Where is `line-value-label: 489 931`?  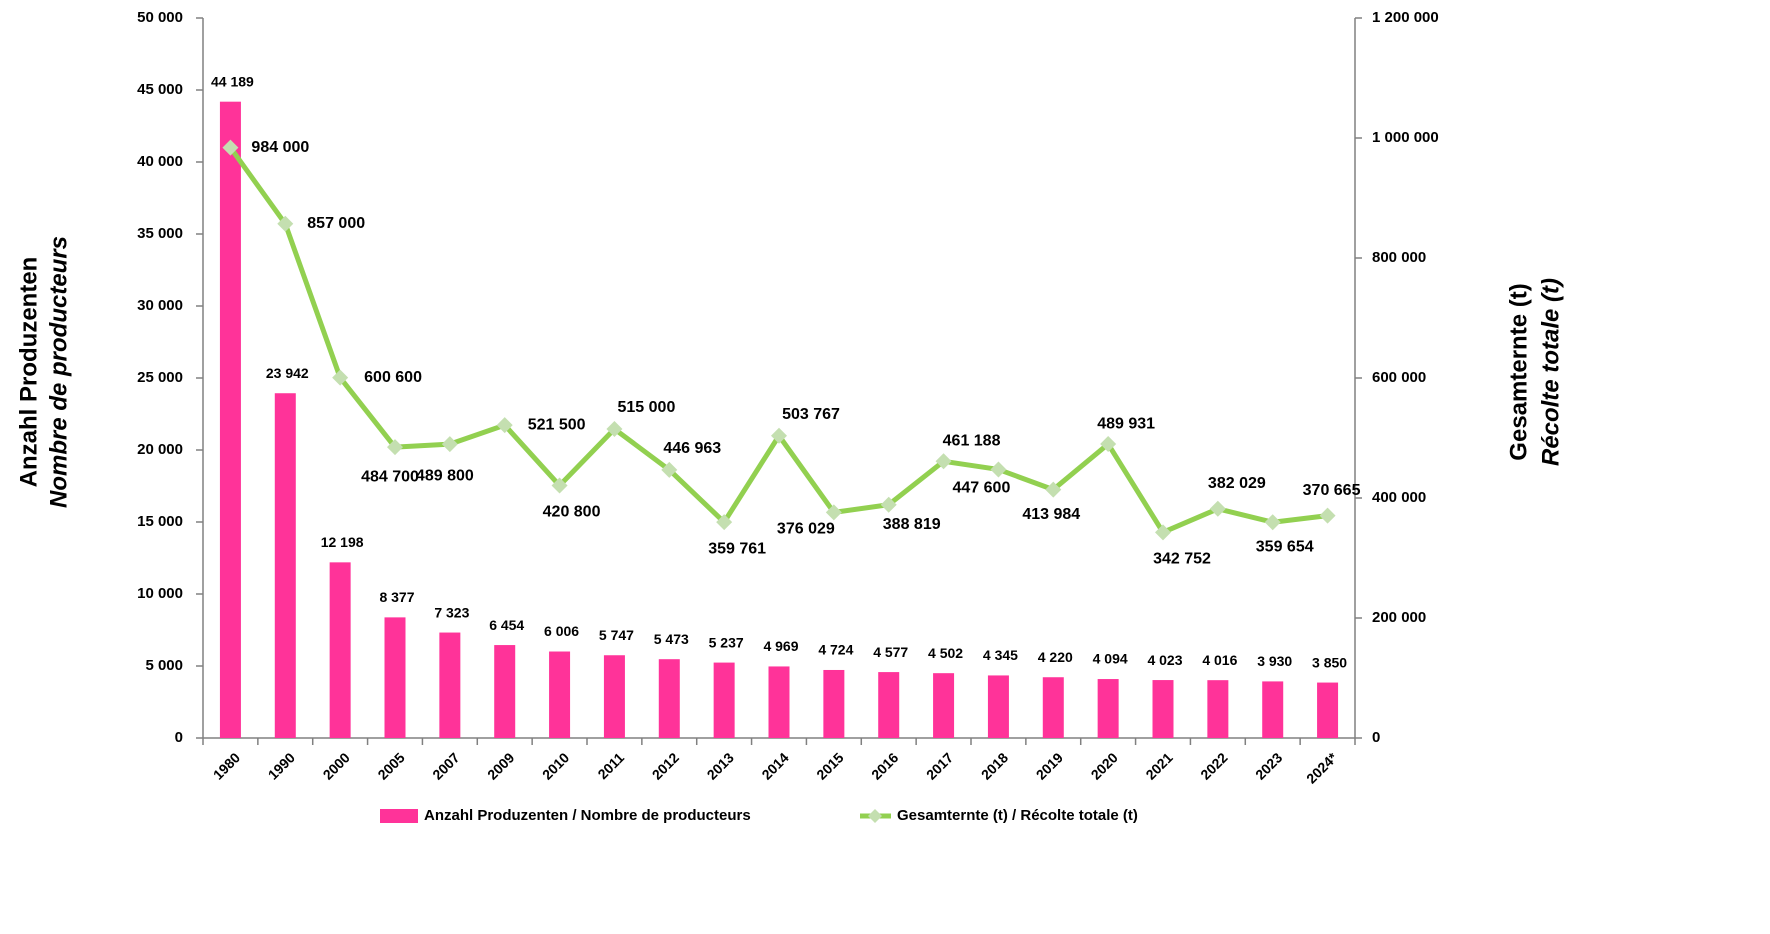 line-value-label: 489 931 is located at coordinates (1126, 423).